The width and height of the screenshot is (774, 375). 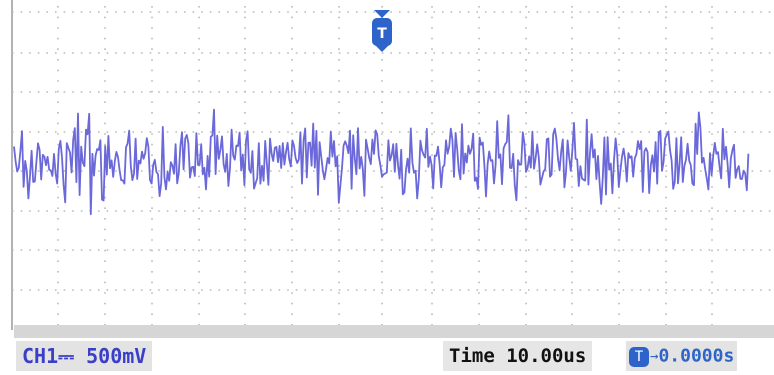 I want to click on channel-scale-value: 500mV, so click(x=116, y=356).